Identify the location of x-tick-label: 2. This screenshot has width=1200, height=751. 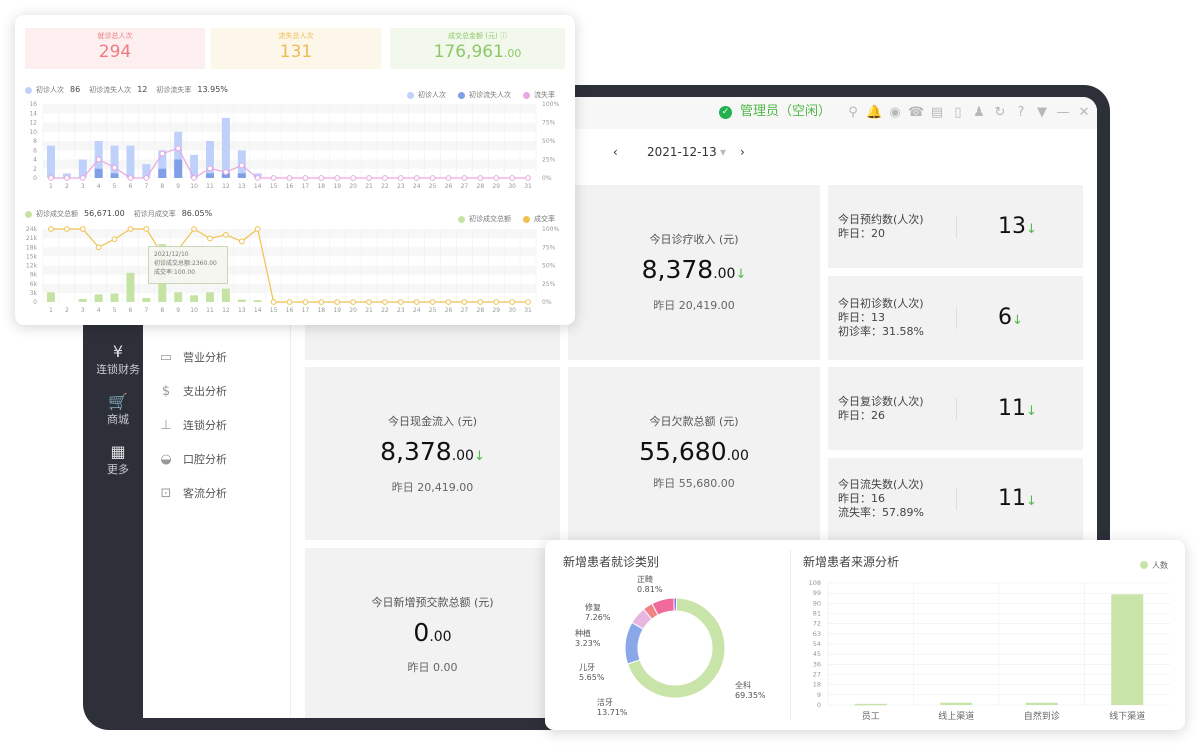
(67, 186).